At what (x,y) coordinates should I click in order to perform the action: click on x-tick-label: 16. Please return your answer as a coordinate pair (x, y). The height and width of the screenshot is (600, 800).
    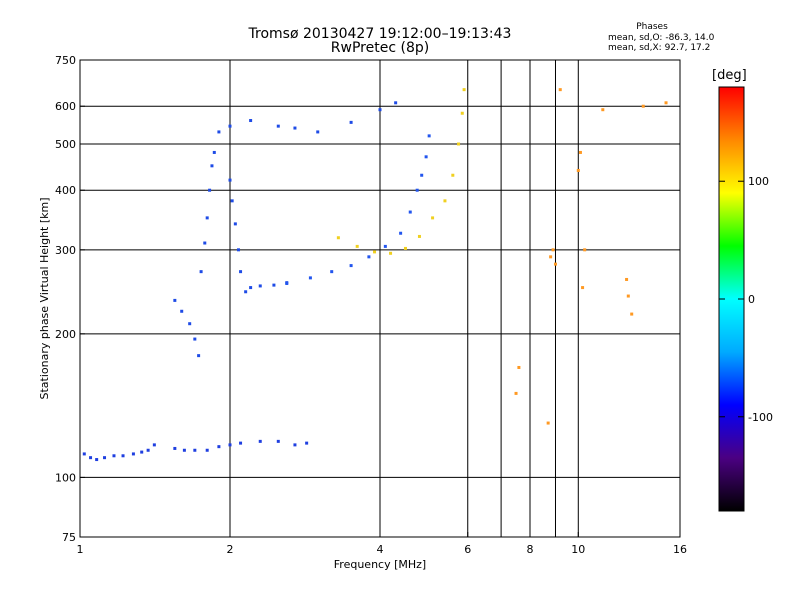
    Looking at the image, I should click on (680, 549).